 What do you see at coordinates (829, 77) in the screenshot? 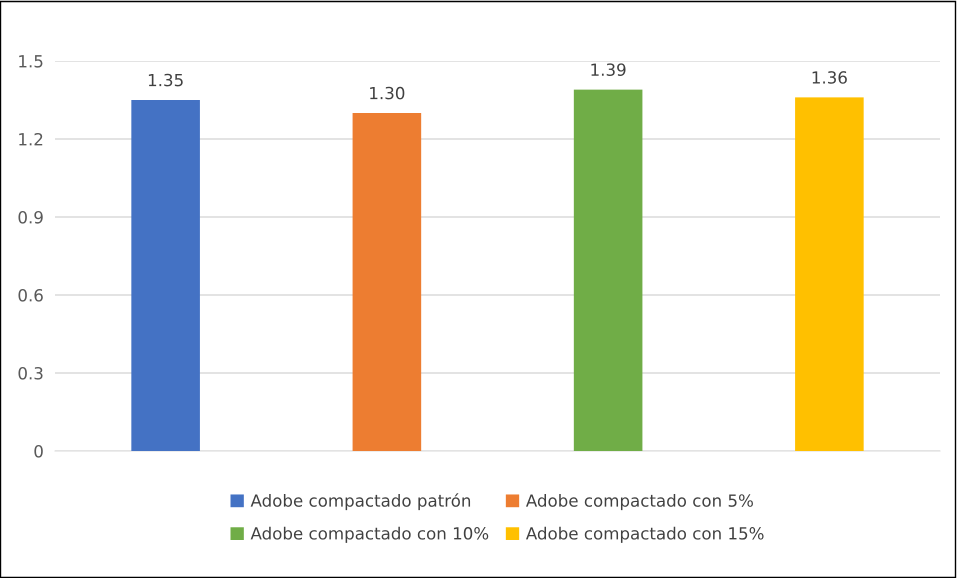
I see `text: 1.36` at bounding box center [829, 77].